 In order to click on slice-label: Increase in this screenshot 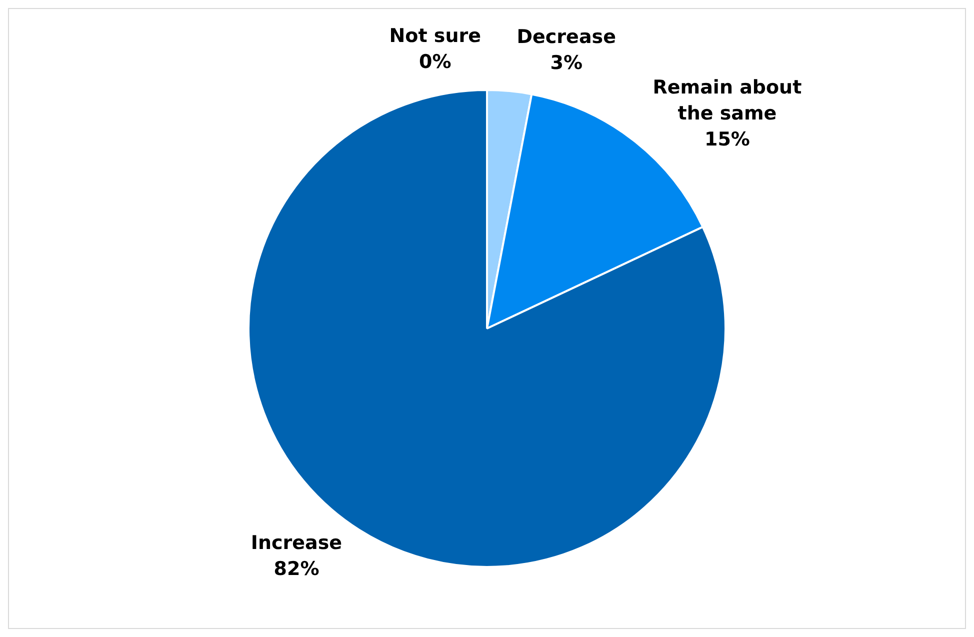, I will do `click(296, 543)`.